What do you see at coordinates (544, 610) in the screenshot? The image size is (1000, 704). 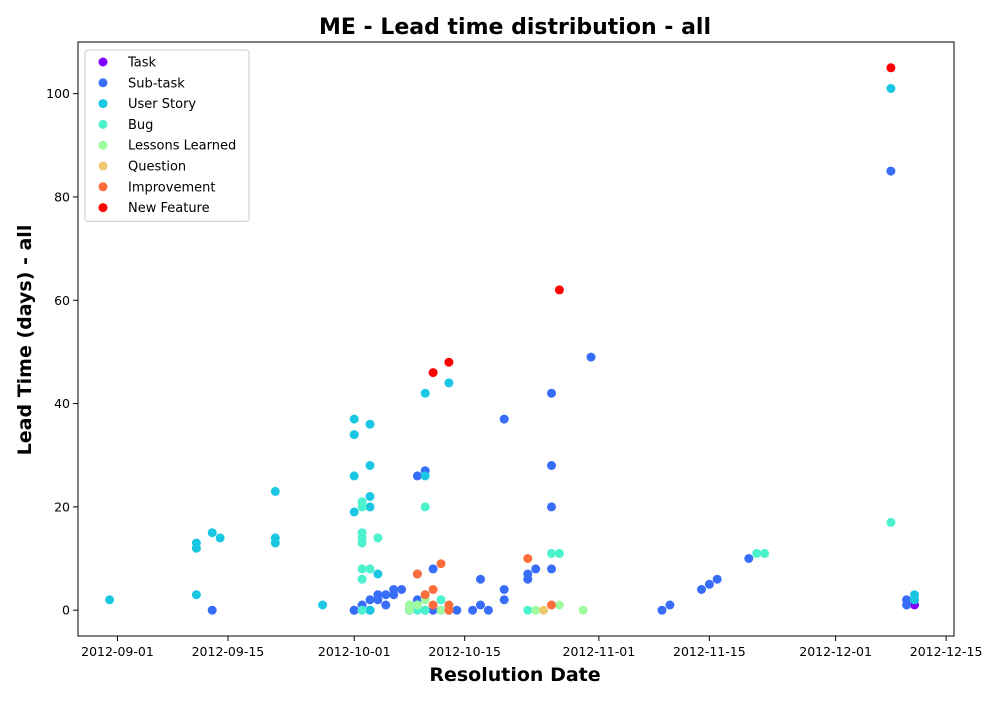 I see `data-point-question` at bounding box center [544, 610].